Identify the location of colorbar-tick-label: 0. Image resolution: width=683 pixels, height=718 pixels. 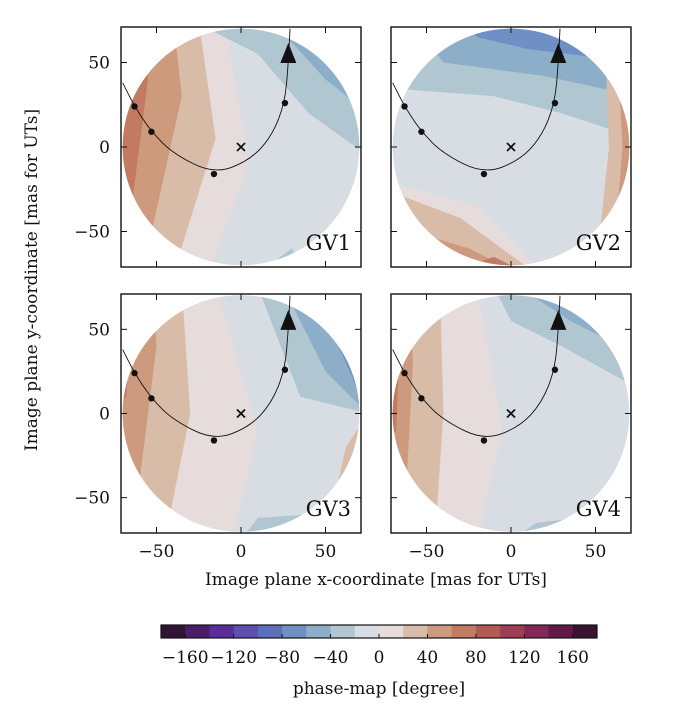
(379, 658).